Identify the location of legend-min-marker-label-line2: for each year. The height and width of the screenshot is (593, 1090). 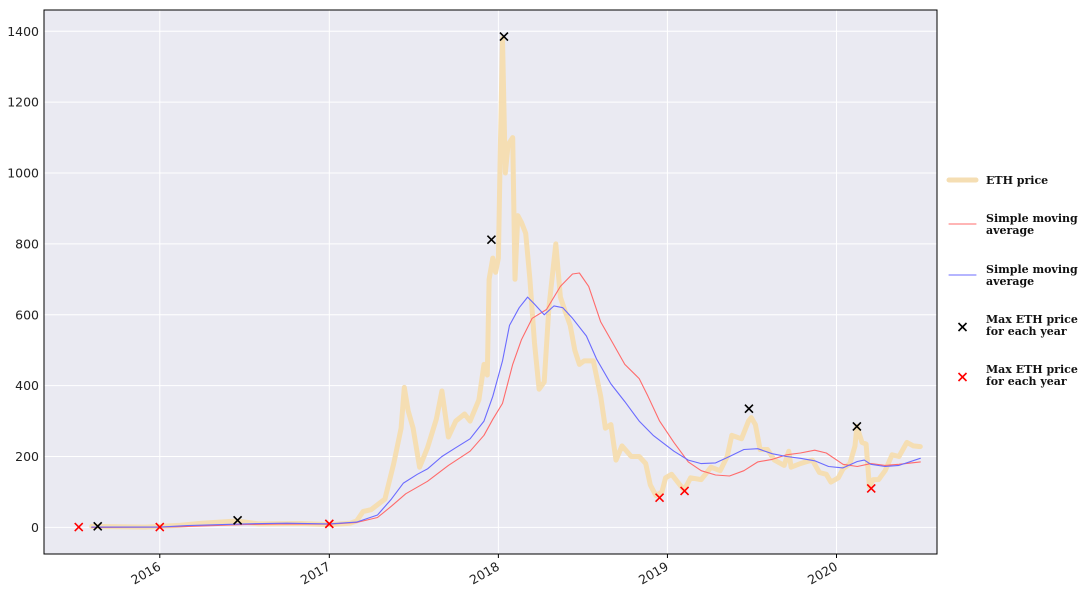
(1026, 381).